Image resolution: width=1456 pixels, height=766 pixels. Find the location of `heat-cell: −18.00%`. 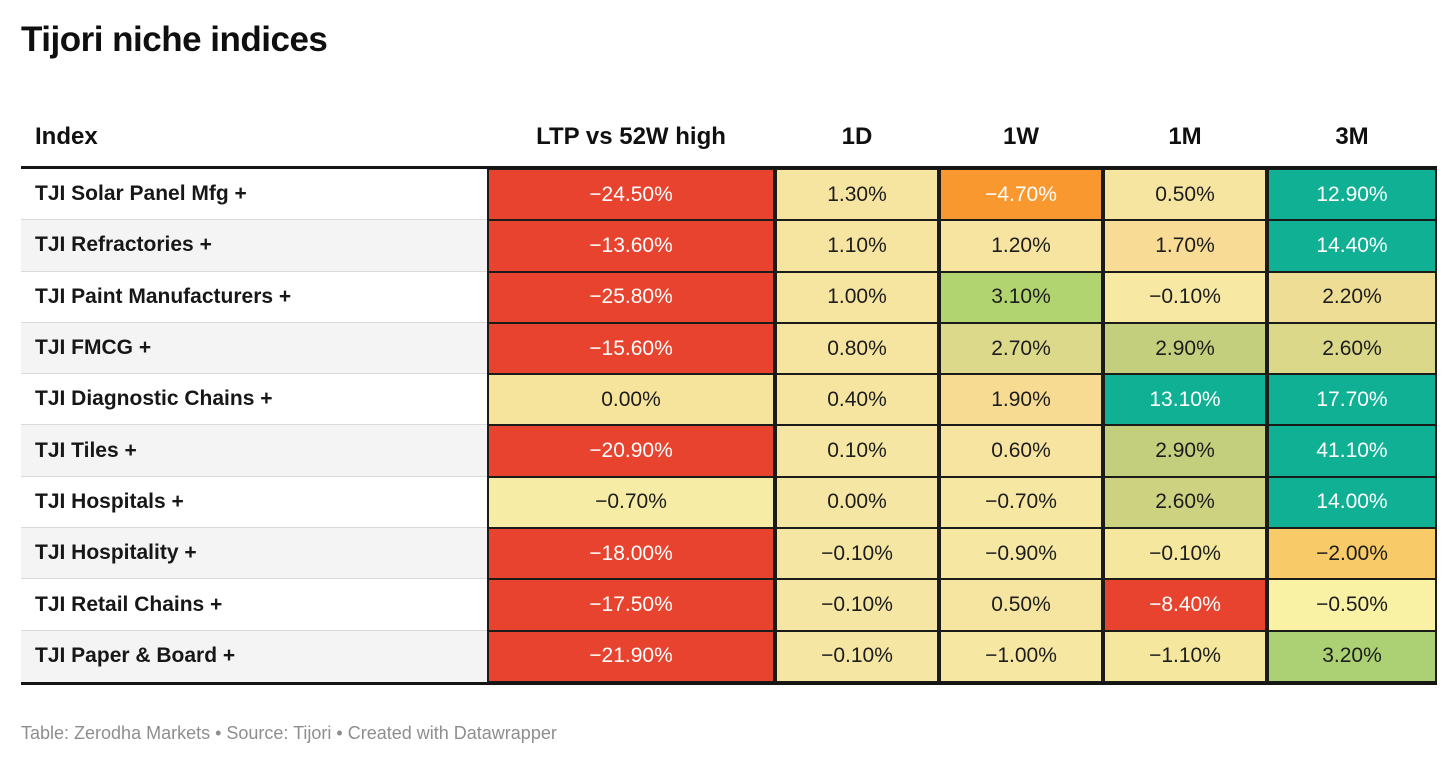

heat-cell: −18.00% is located at coordinates (631, 554).